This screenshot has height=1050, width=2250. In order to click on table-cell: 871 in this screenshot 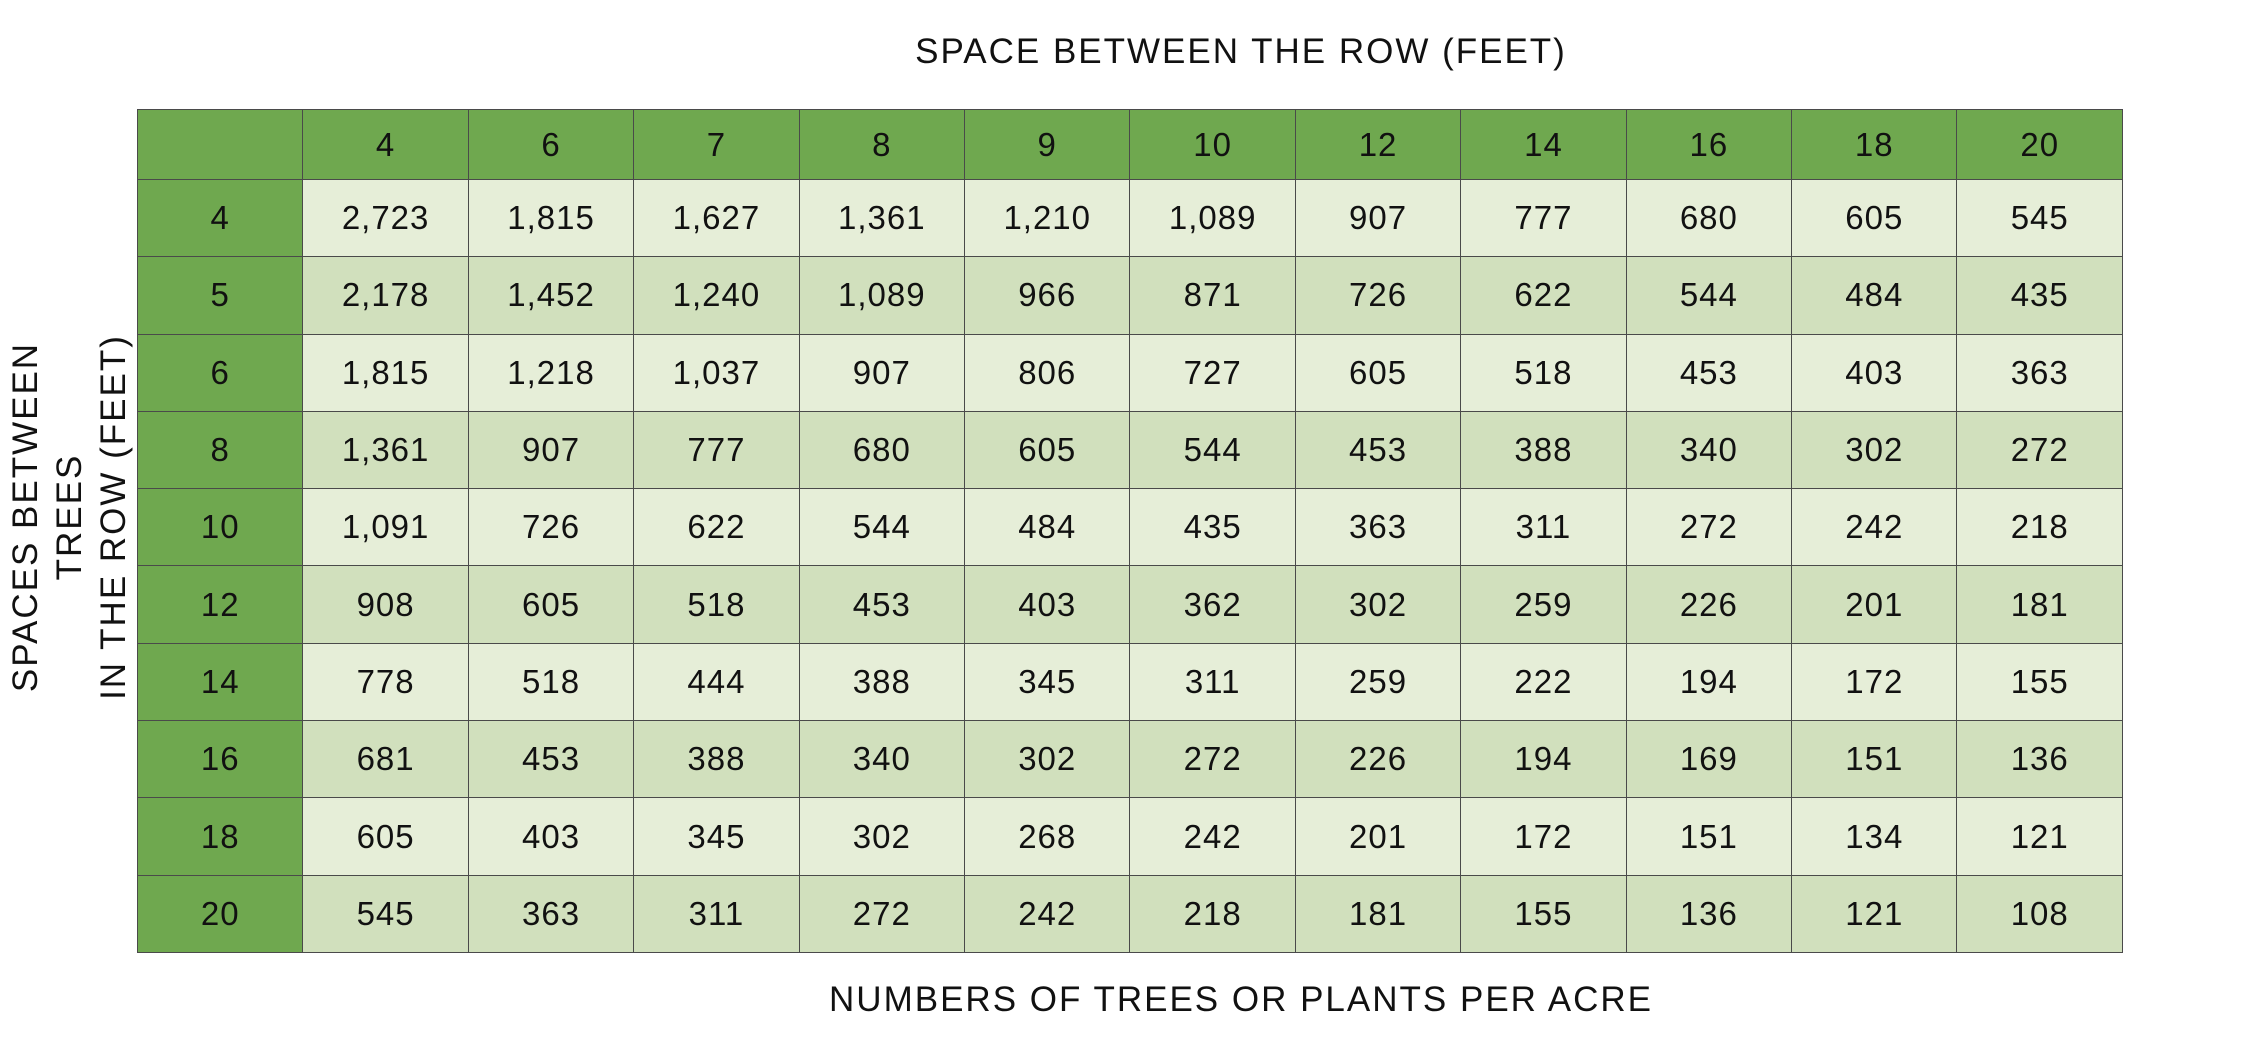, I will do `click(1212, 295)`.